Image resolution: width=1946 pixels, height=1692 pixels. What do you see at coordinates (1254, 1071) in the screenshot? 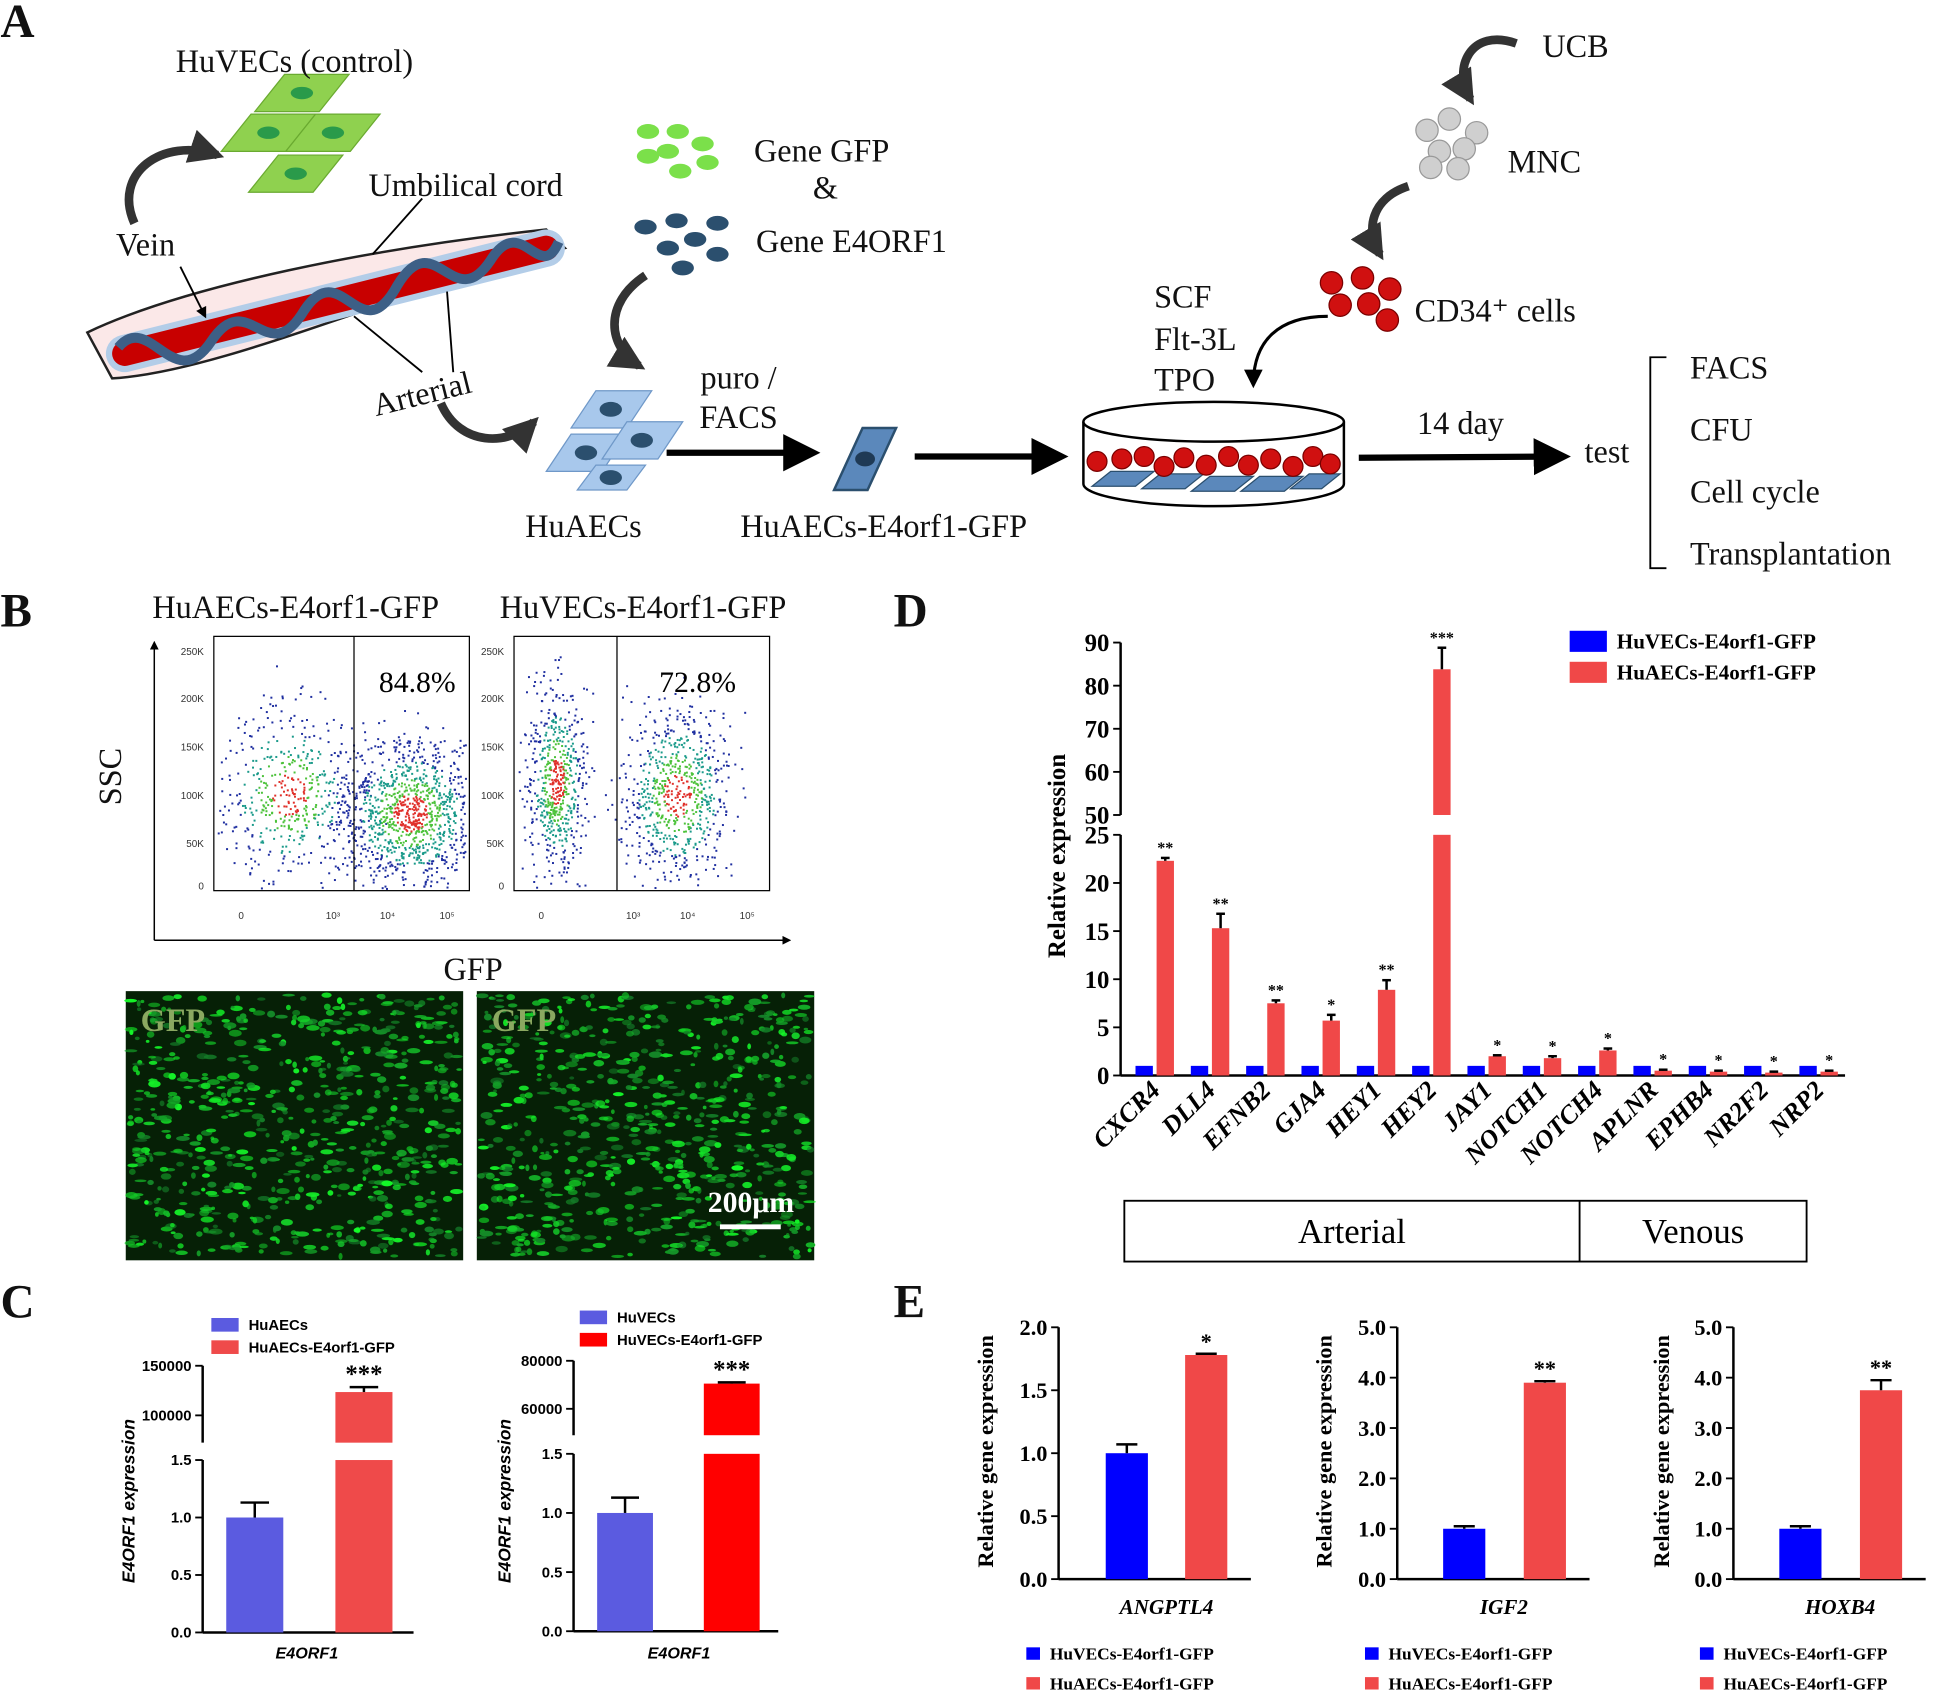
I see `bar` at bounding box center [1254, 1071].